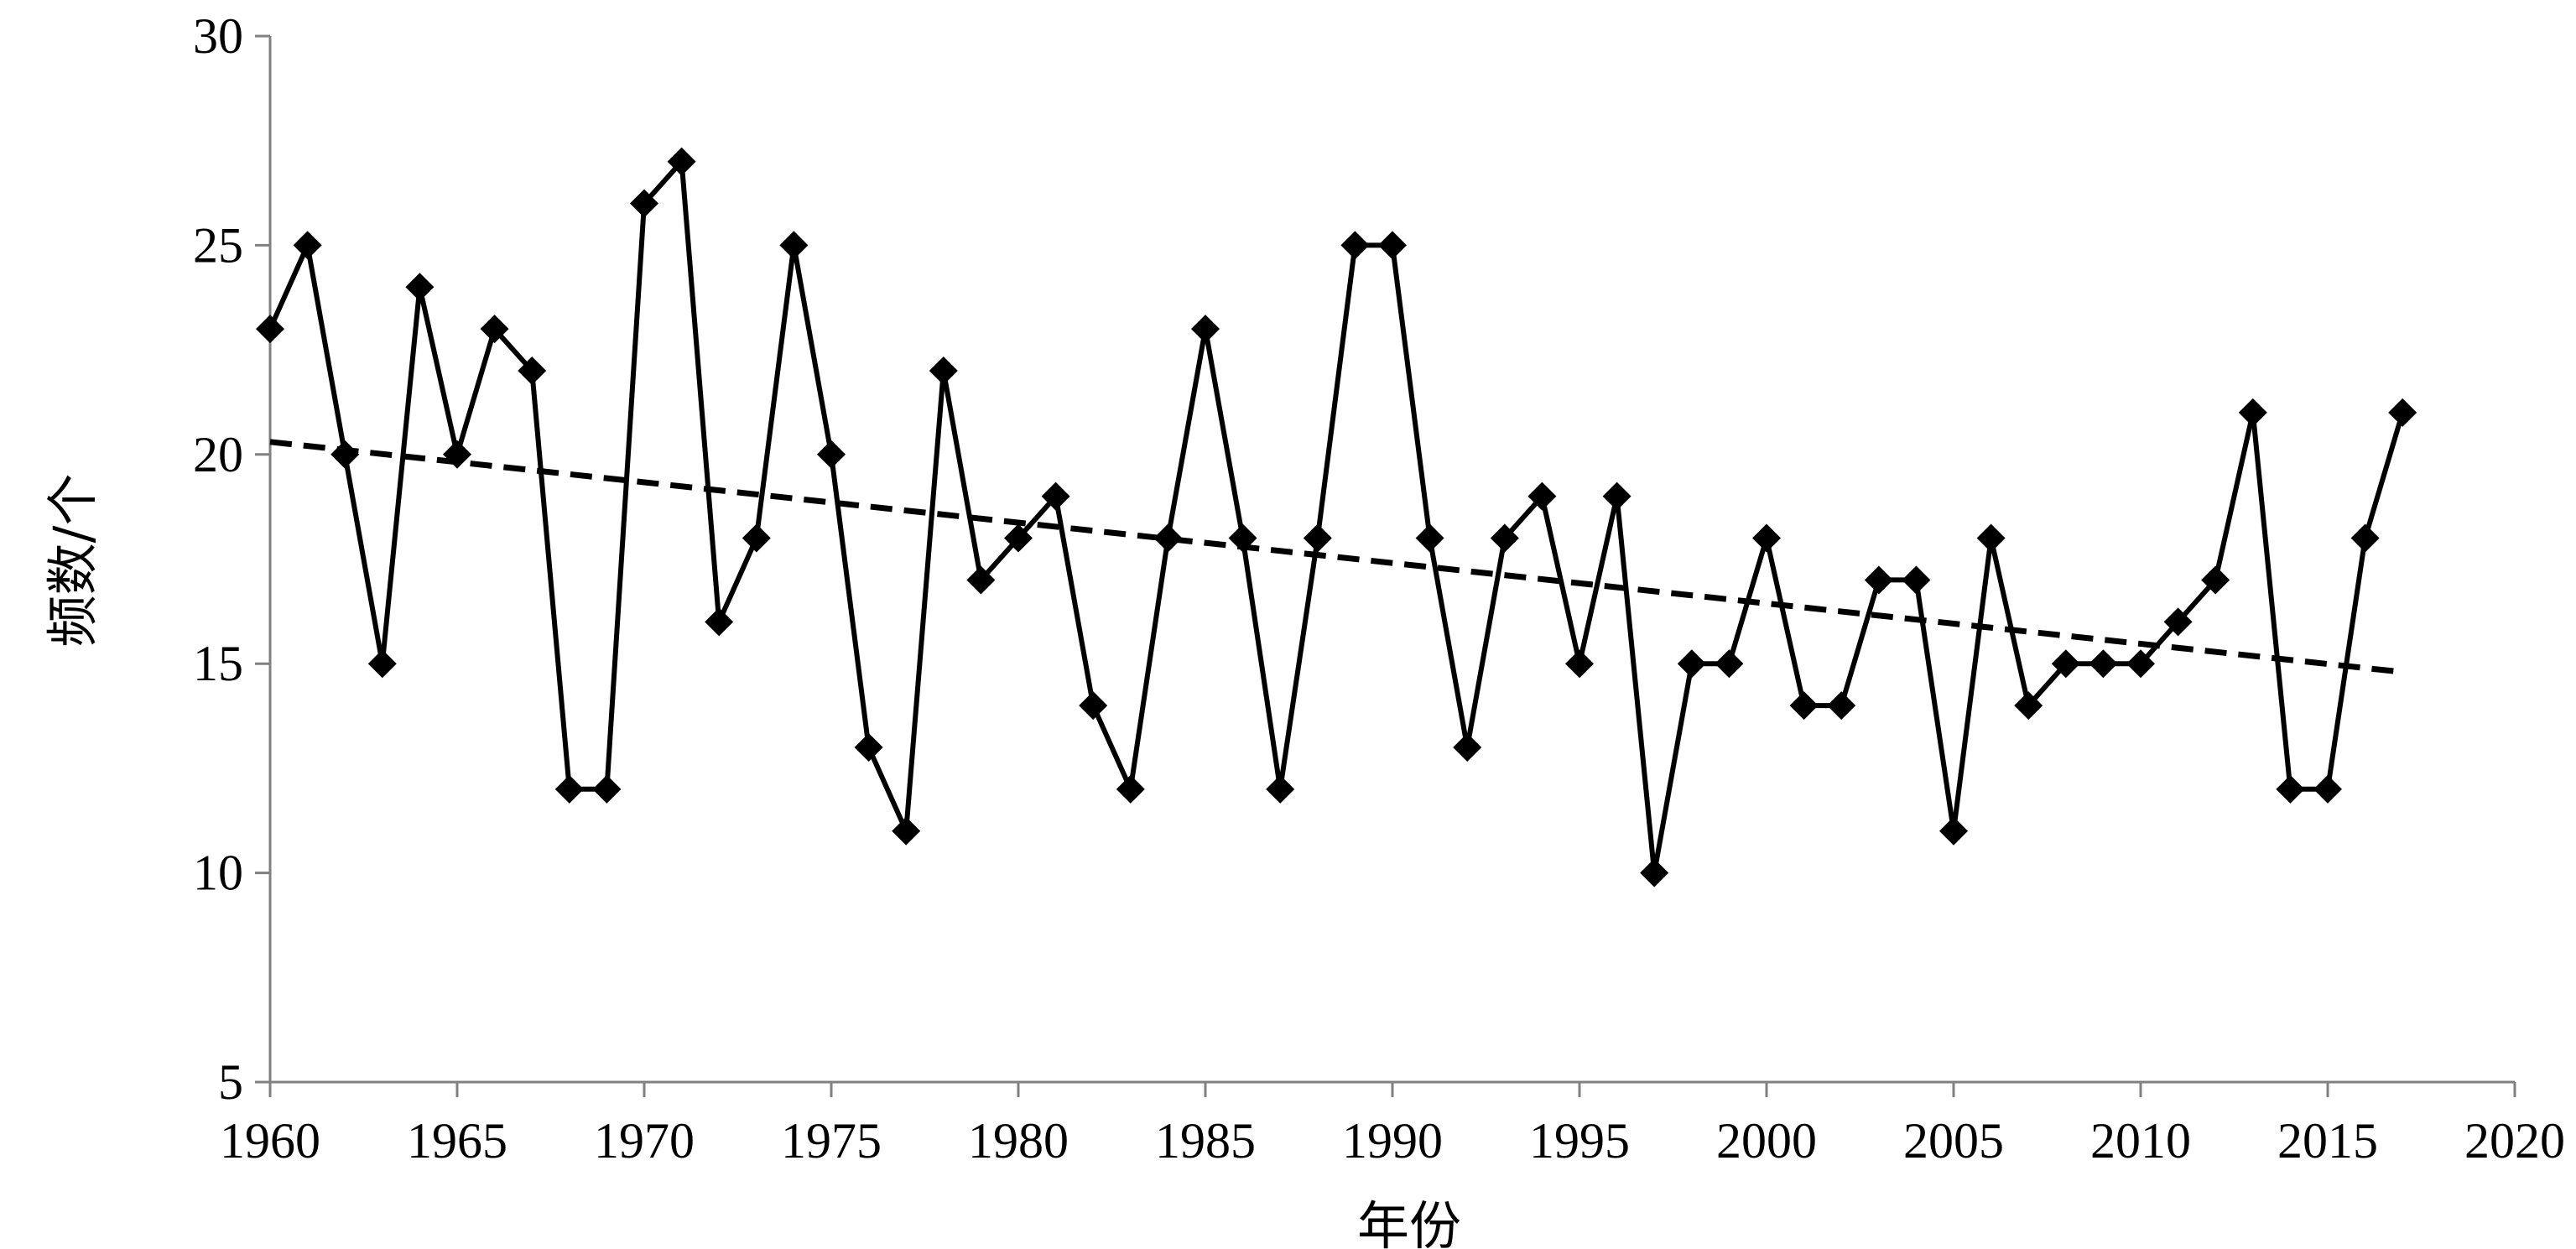 Image resolution: width=2576 pixels, height=1249 pixels. Describe the element at coordinates (270, 1140) in the screenshot. I see `x-tick-label: 1960` at that location.